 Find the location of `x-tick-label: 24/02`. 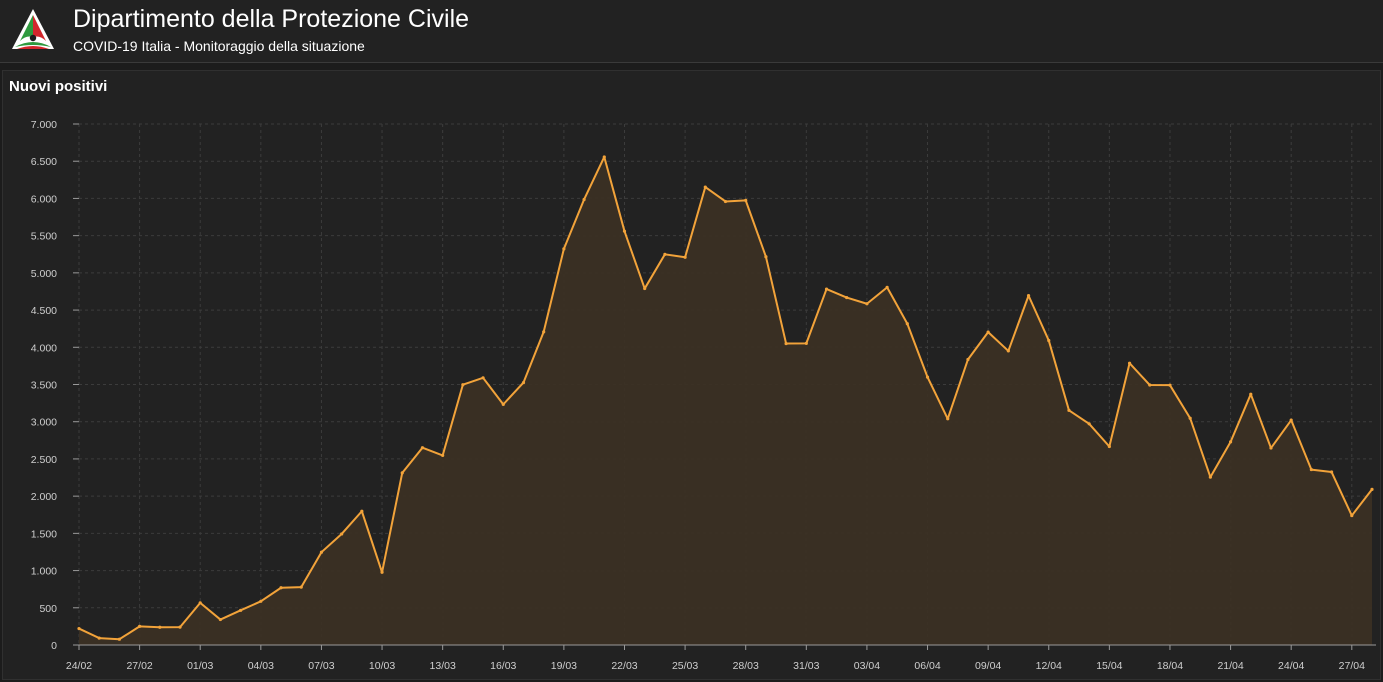

x-tick-label: 24/02 is located at coordinates (79, 666).